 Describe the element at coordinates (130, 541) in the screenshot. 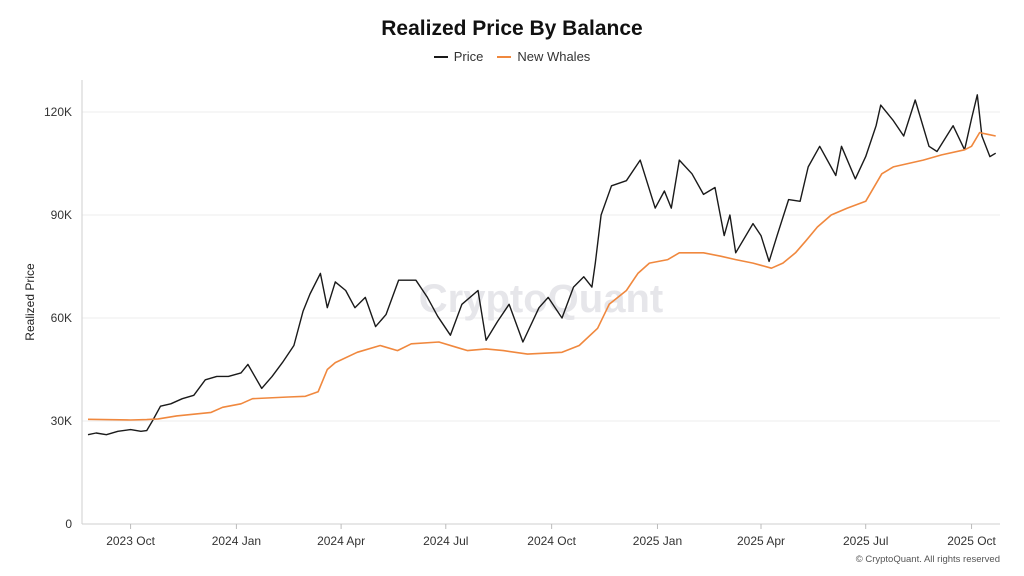

I see `x-tick-label: 2023 Oct` at that location.